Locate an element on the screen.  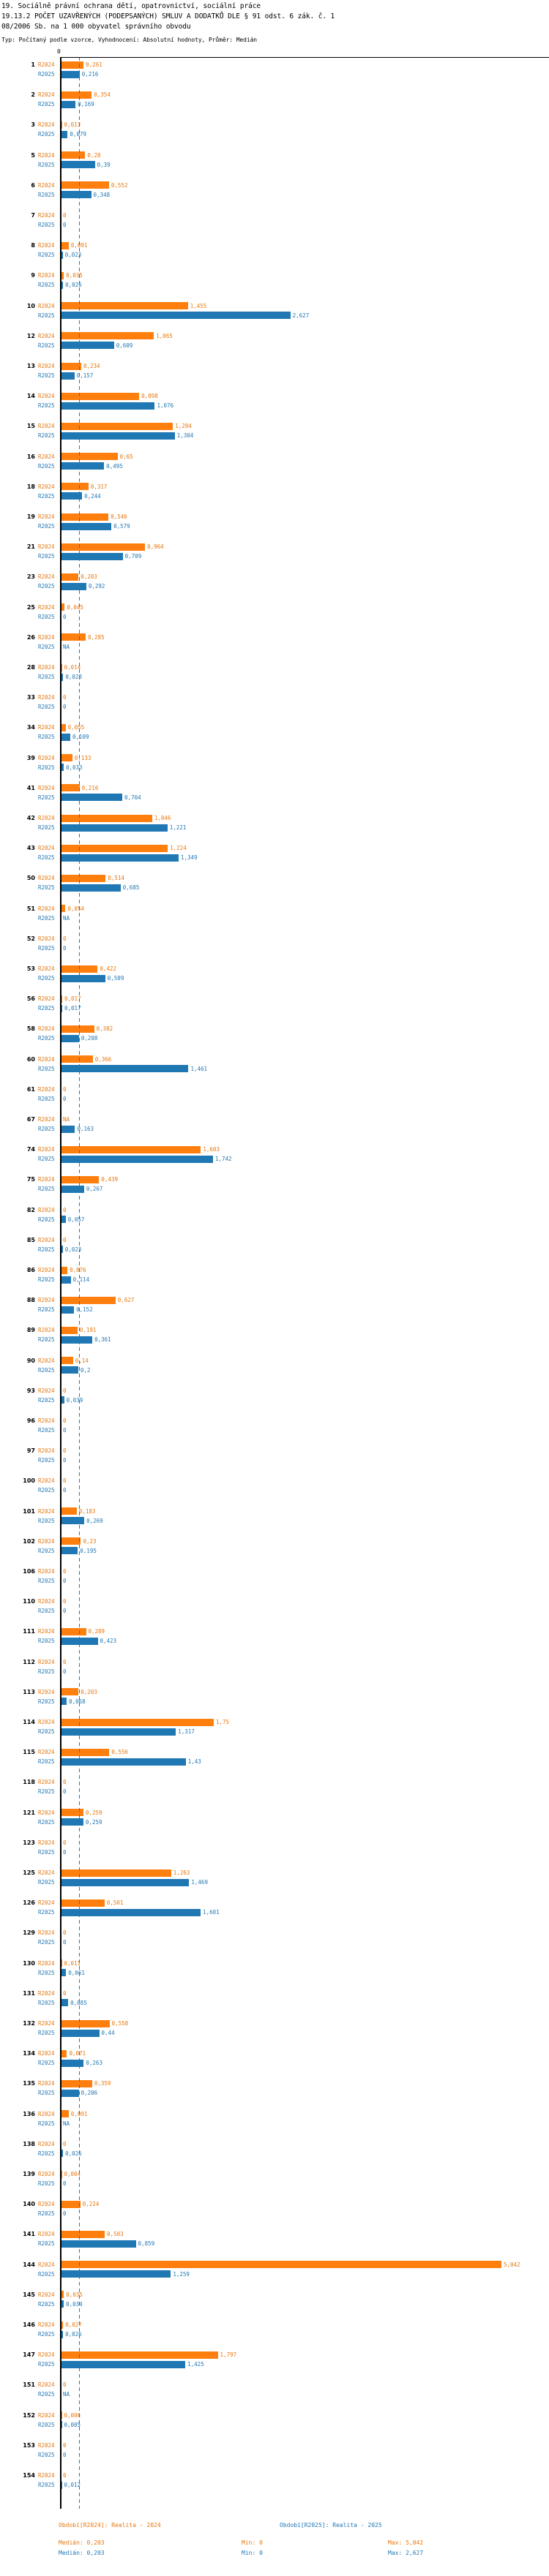
chart-bar-row: R2024 0,422 is located at coordinates (274, 968).